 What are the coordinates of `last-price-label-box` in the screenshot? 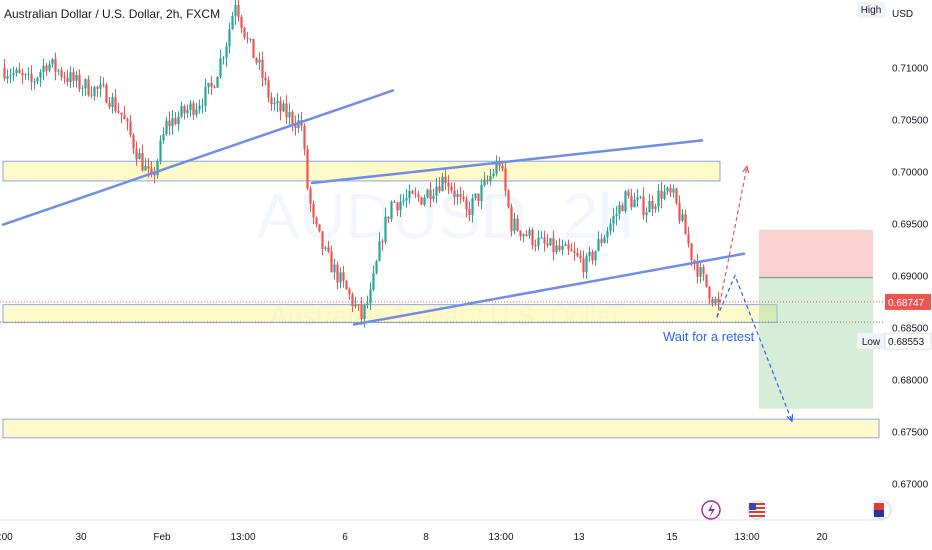 It's located at (908, 301).